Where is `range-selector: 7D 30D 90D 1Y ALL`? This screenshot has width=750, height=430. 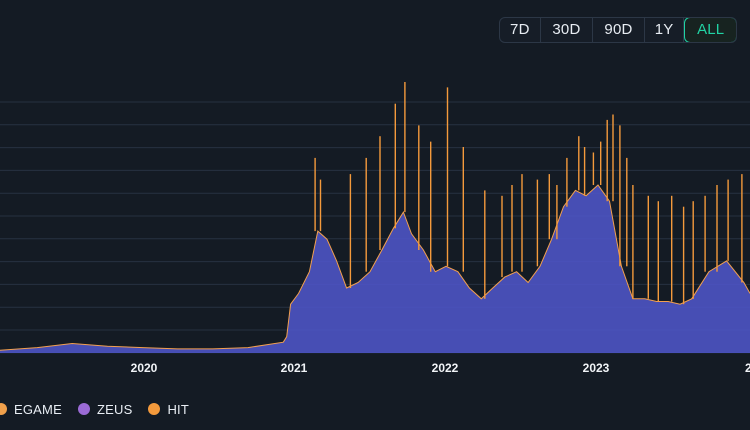 range-selector: 7D 30D 90D 1Y ALL is located at coordinates (618, 30).